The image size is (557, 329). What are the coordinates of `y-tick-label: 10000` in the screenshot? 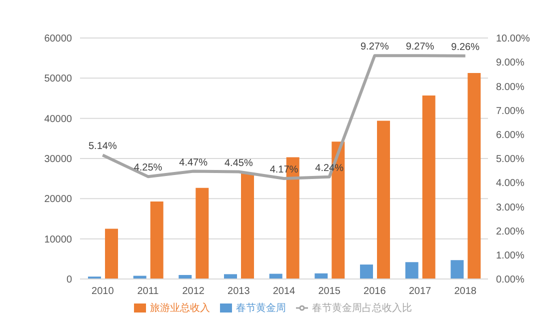 It's located at (58, 240).